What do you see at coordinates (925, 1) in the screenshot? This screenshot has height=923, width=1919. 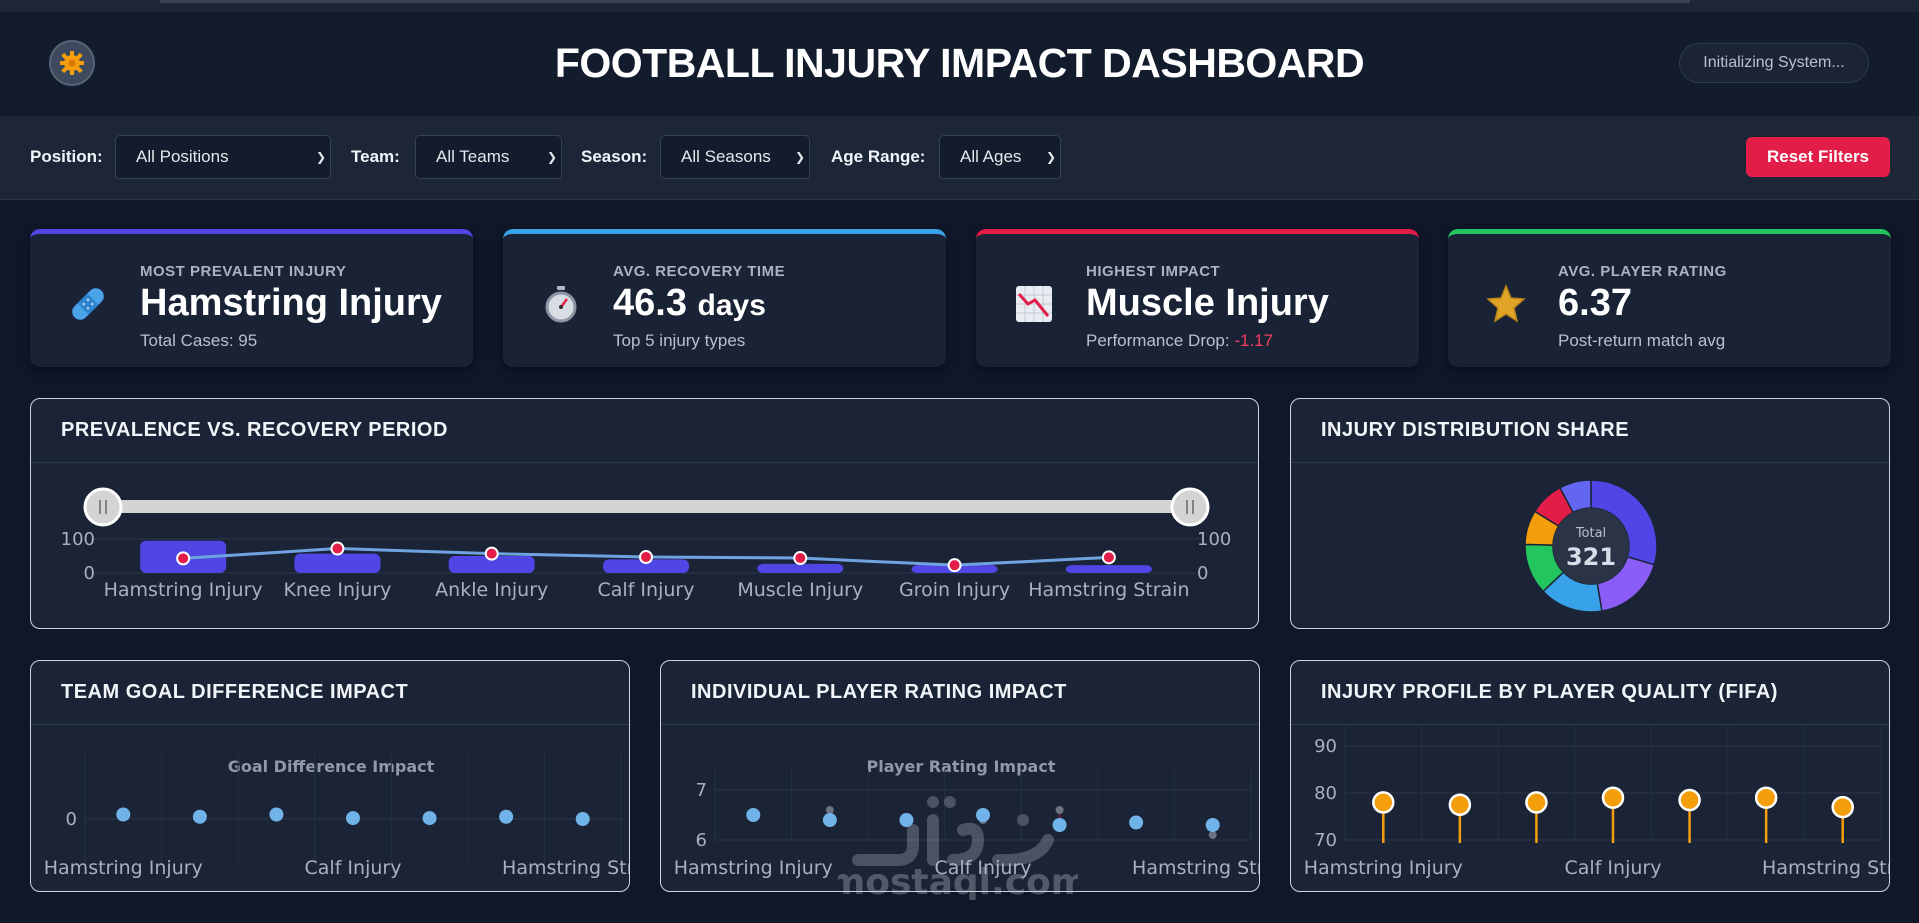 I see `address-bar-edge` at bounding box center [925, 1].